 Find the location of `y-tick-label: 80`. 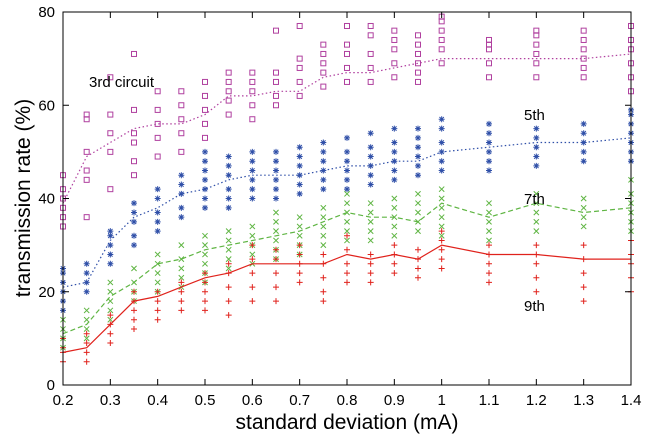

y-tick-label: 80 is located at coordinates (46, 12).